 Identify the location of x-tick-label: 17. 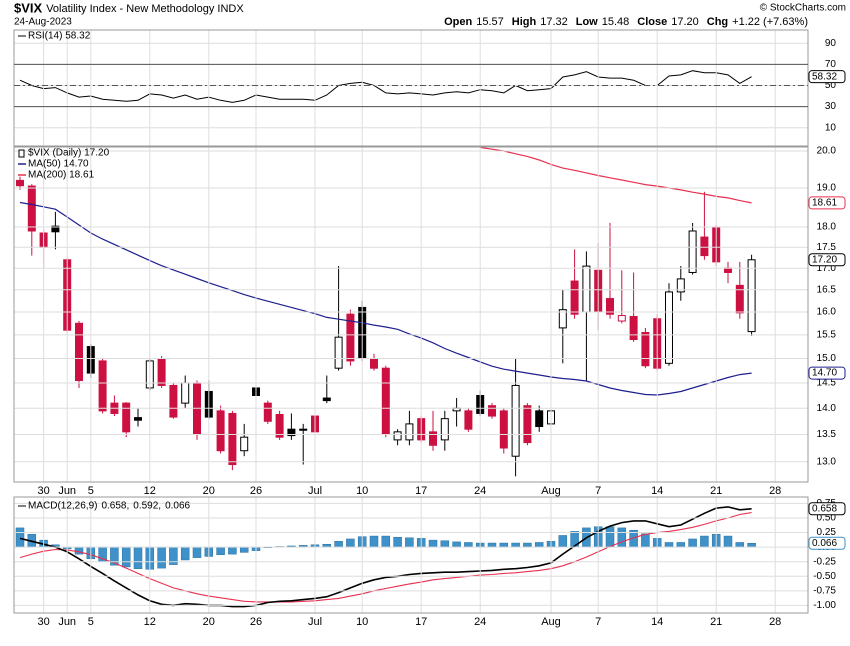
(421, 491).